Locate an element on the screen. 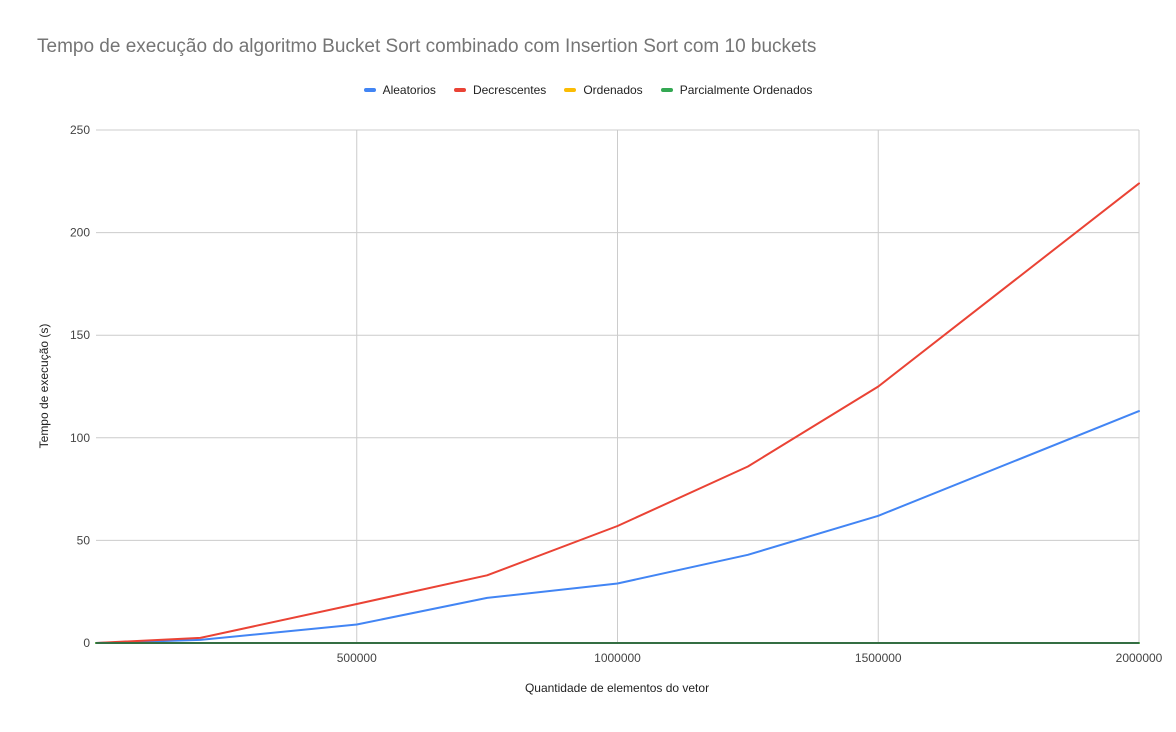  y-axis-title: Tempo de execução (s) is located at coordinates (44, 386).